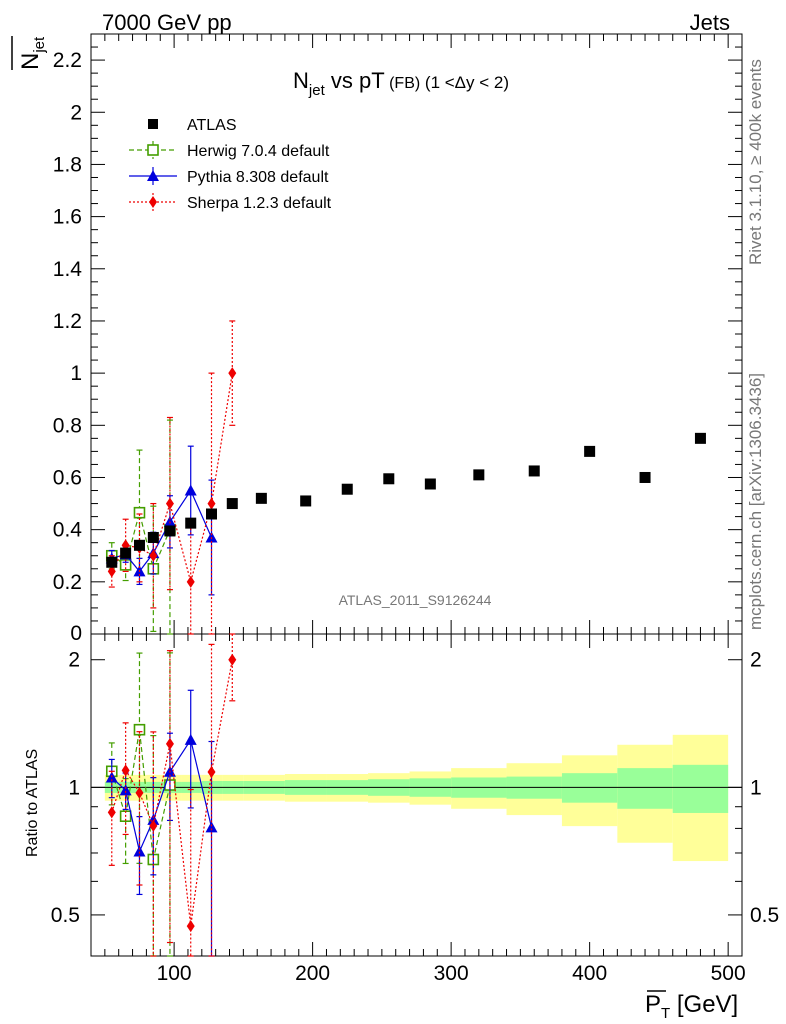  I want to click on ylabel-main: N, so click(30, 61).